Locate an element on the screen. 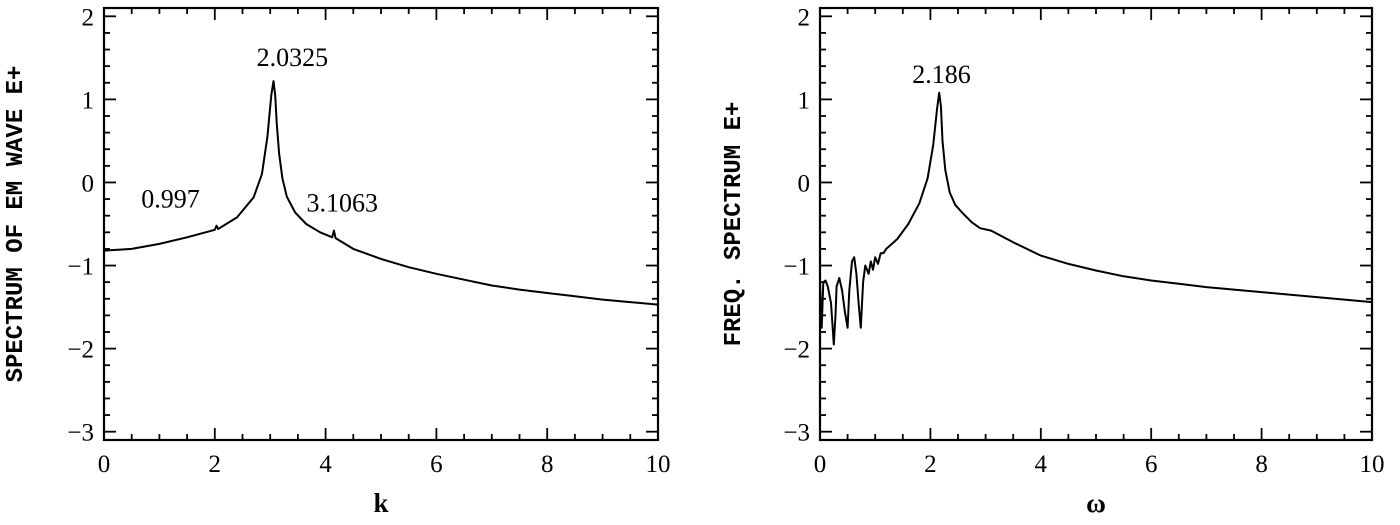 This screenshot has width=1400, height=525. x-axis-label: ω is located at coordinates (1096, 503).